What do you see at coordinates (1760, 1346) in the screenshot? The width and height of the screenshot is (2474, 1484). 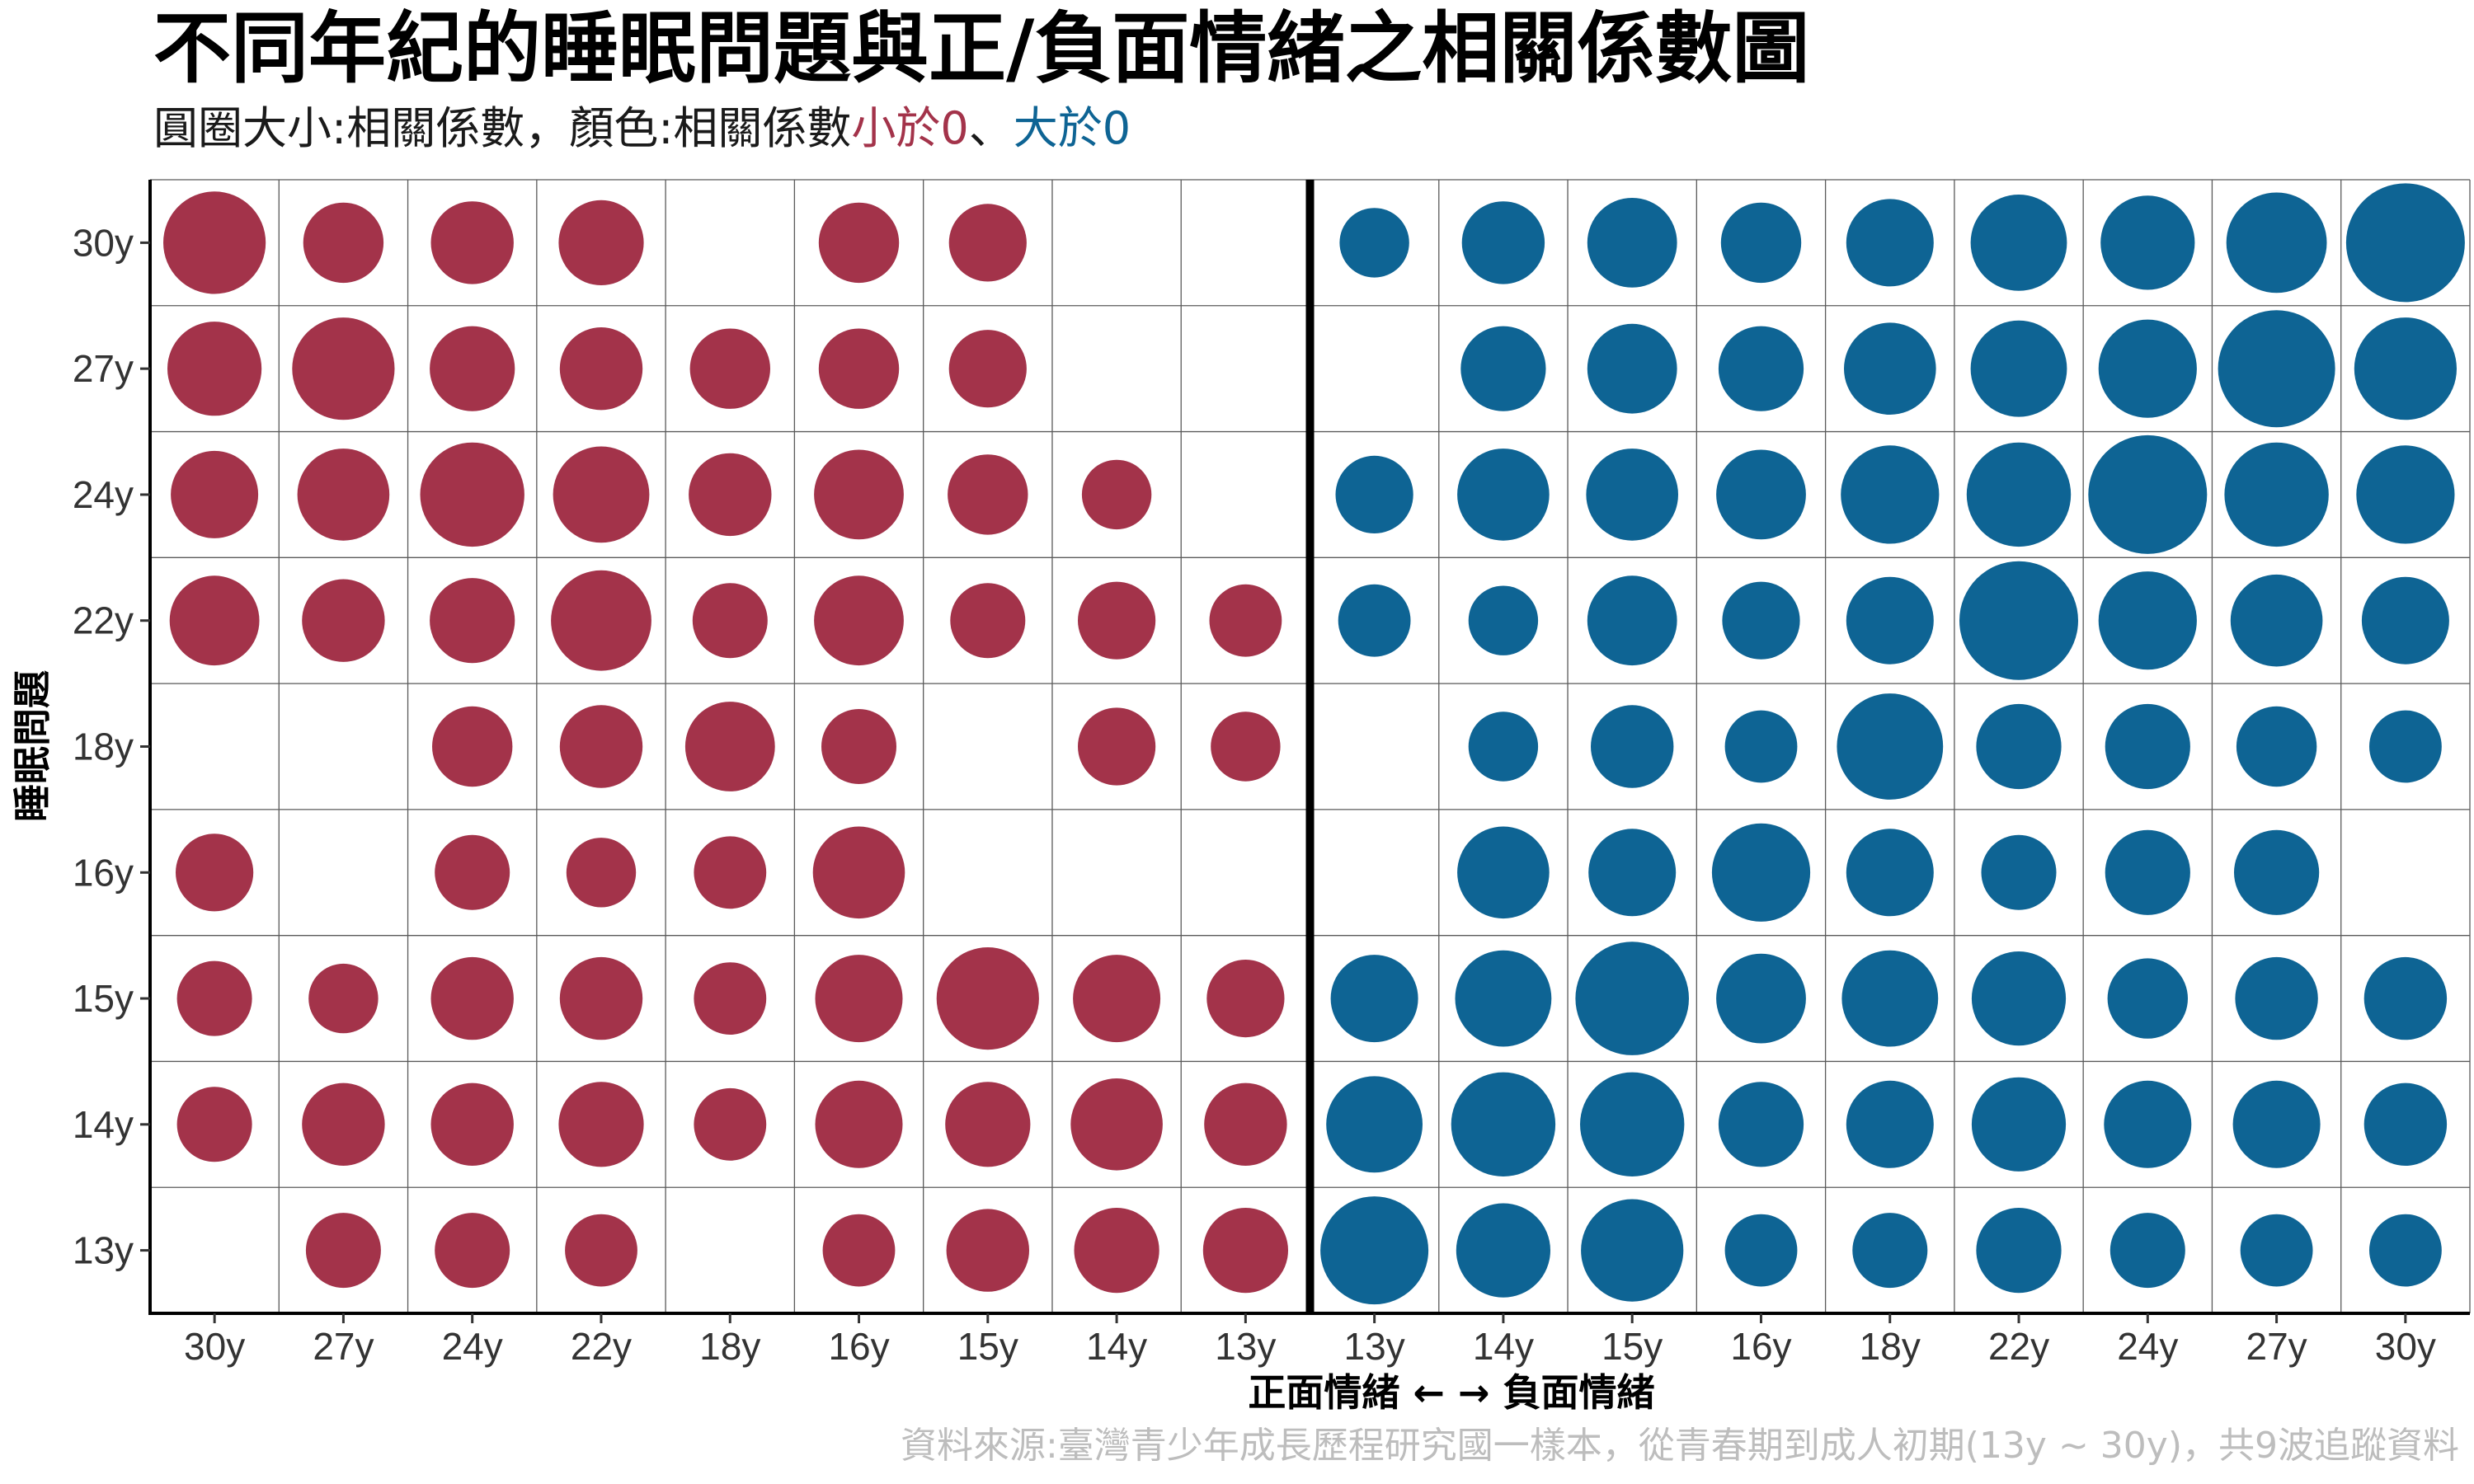 I see `x-tick-label: 16y` at bounding box center [1760, 1346].